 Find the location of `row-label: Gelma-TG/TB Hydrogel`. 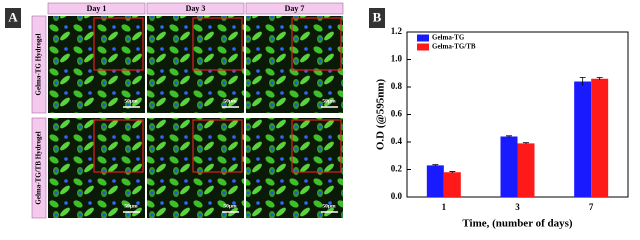

row-label: Gelma-TG/TB Hydrogel is located at coordinates (39, 167).